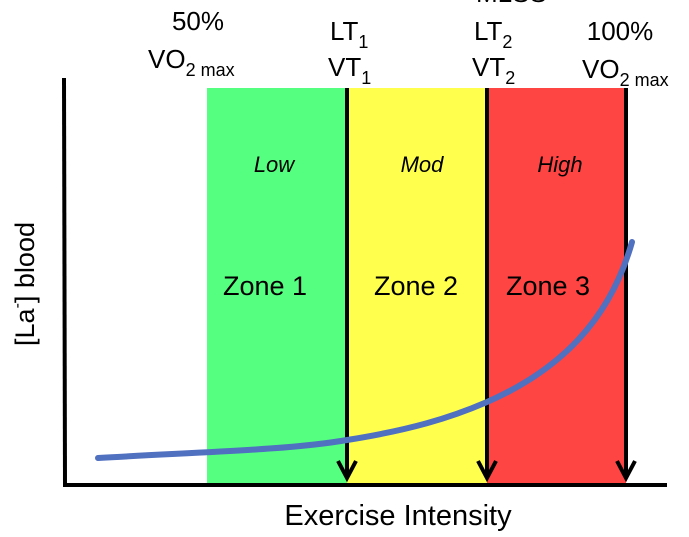 This screenshot has width=689, height=537. I want to click on marker-threshold-2: MLSS LT2 VT2, so click(509, 44).